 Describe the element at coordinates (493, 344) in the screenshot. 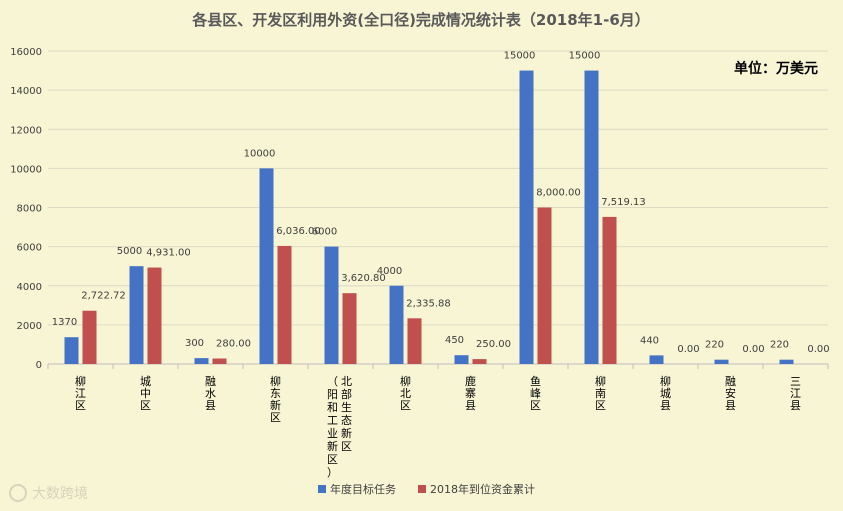

I see `data-label: 250.00` at that location.